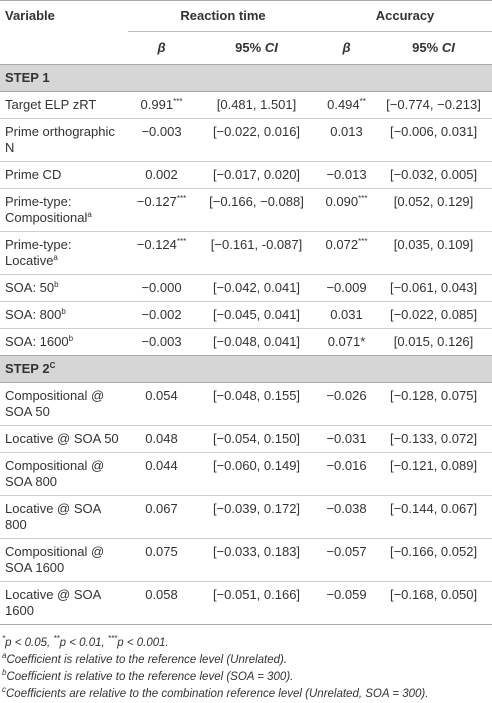 This screenshot has width=492, height=703. I want to click on cell-value: −0.059, so click(346, 594).